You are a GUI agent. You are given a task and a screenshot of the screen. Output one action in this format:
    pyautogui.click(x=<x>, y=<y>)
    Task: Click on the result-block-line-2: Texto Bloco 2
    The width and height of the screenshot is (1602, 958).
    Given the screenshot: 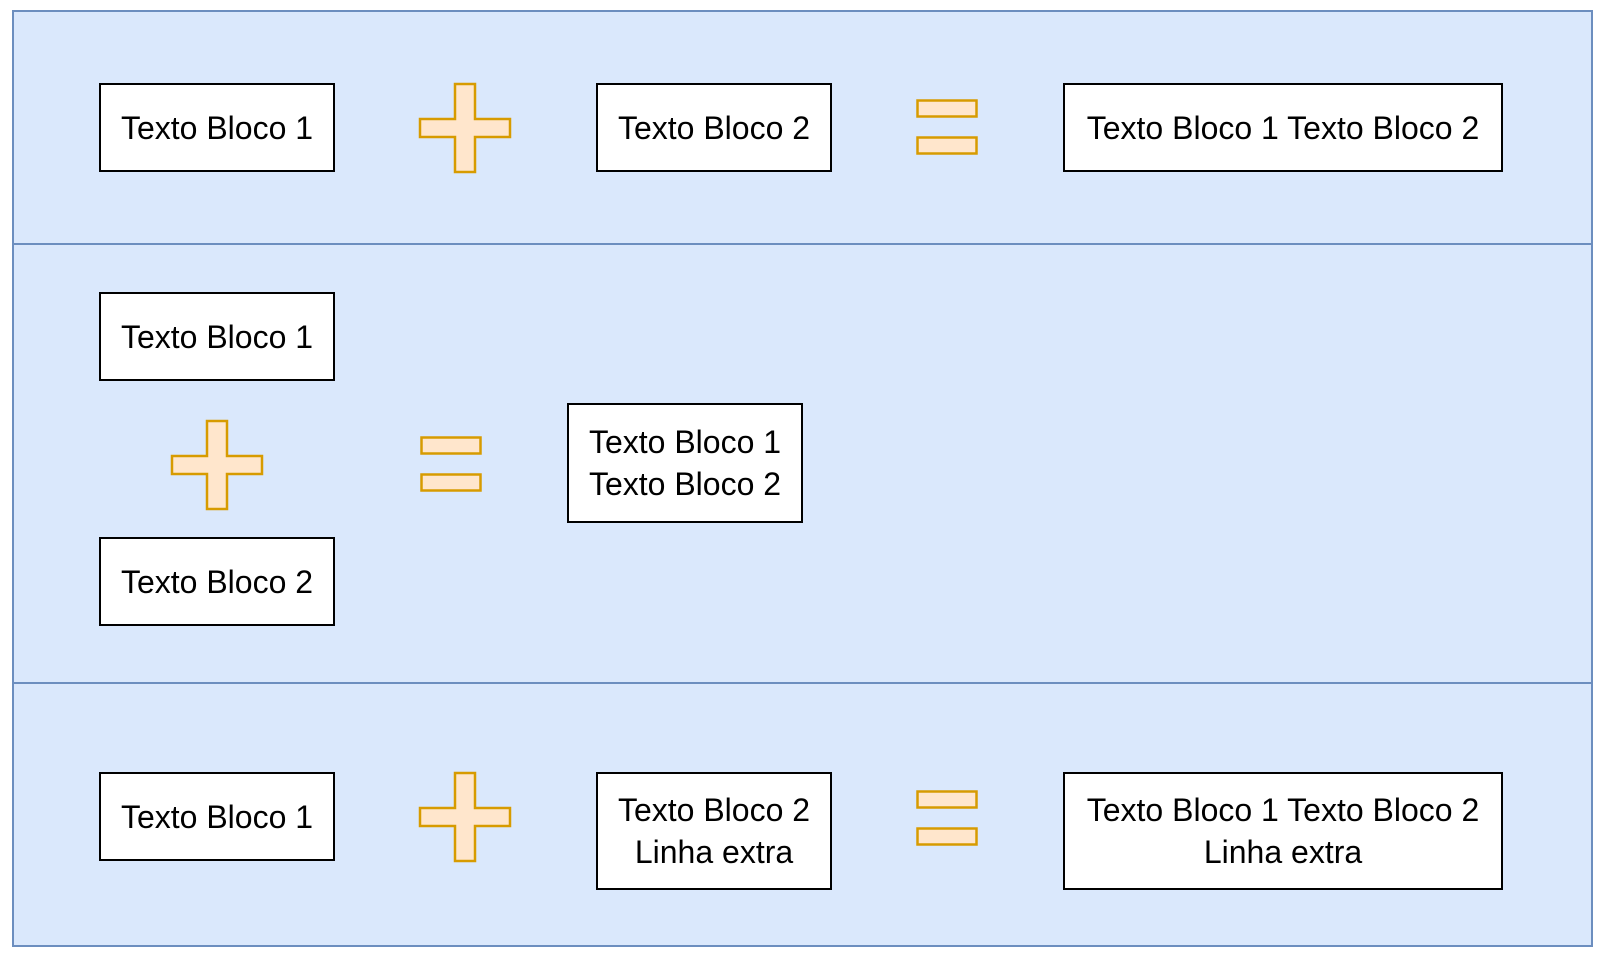 What is the action you would take?
    pyautogui.click(x=685, y=484)
    